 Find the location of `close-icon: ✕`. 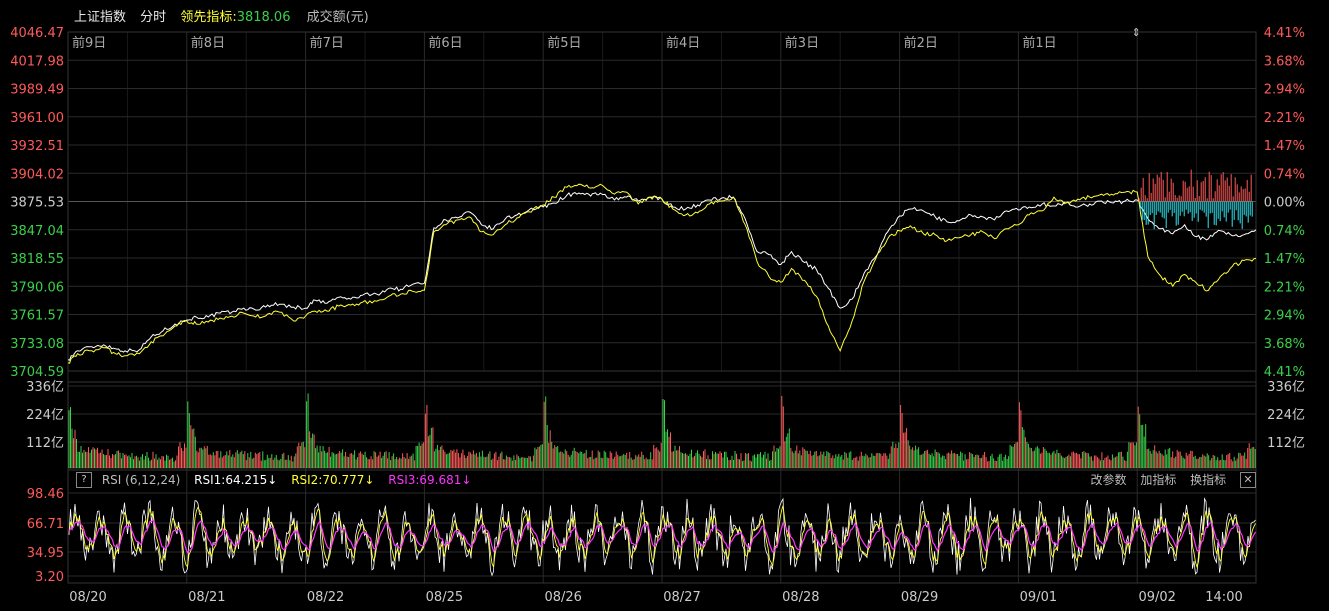

close-icon: ✕ is located at coordinates (1248, 480).